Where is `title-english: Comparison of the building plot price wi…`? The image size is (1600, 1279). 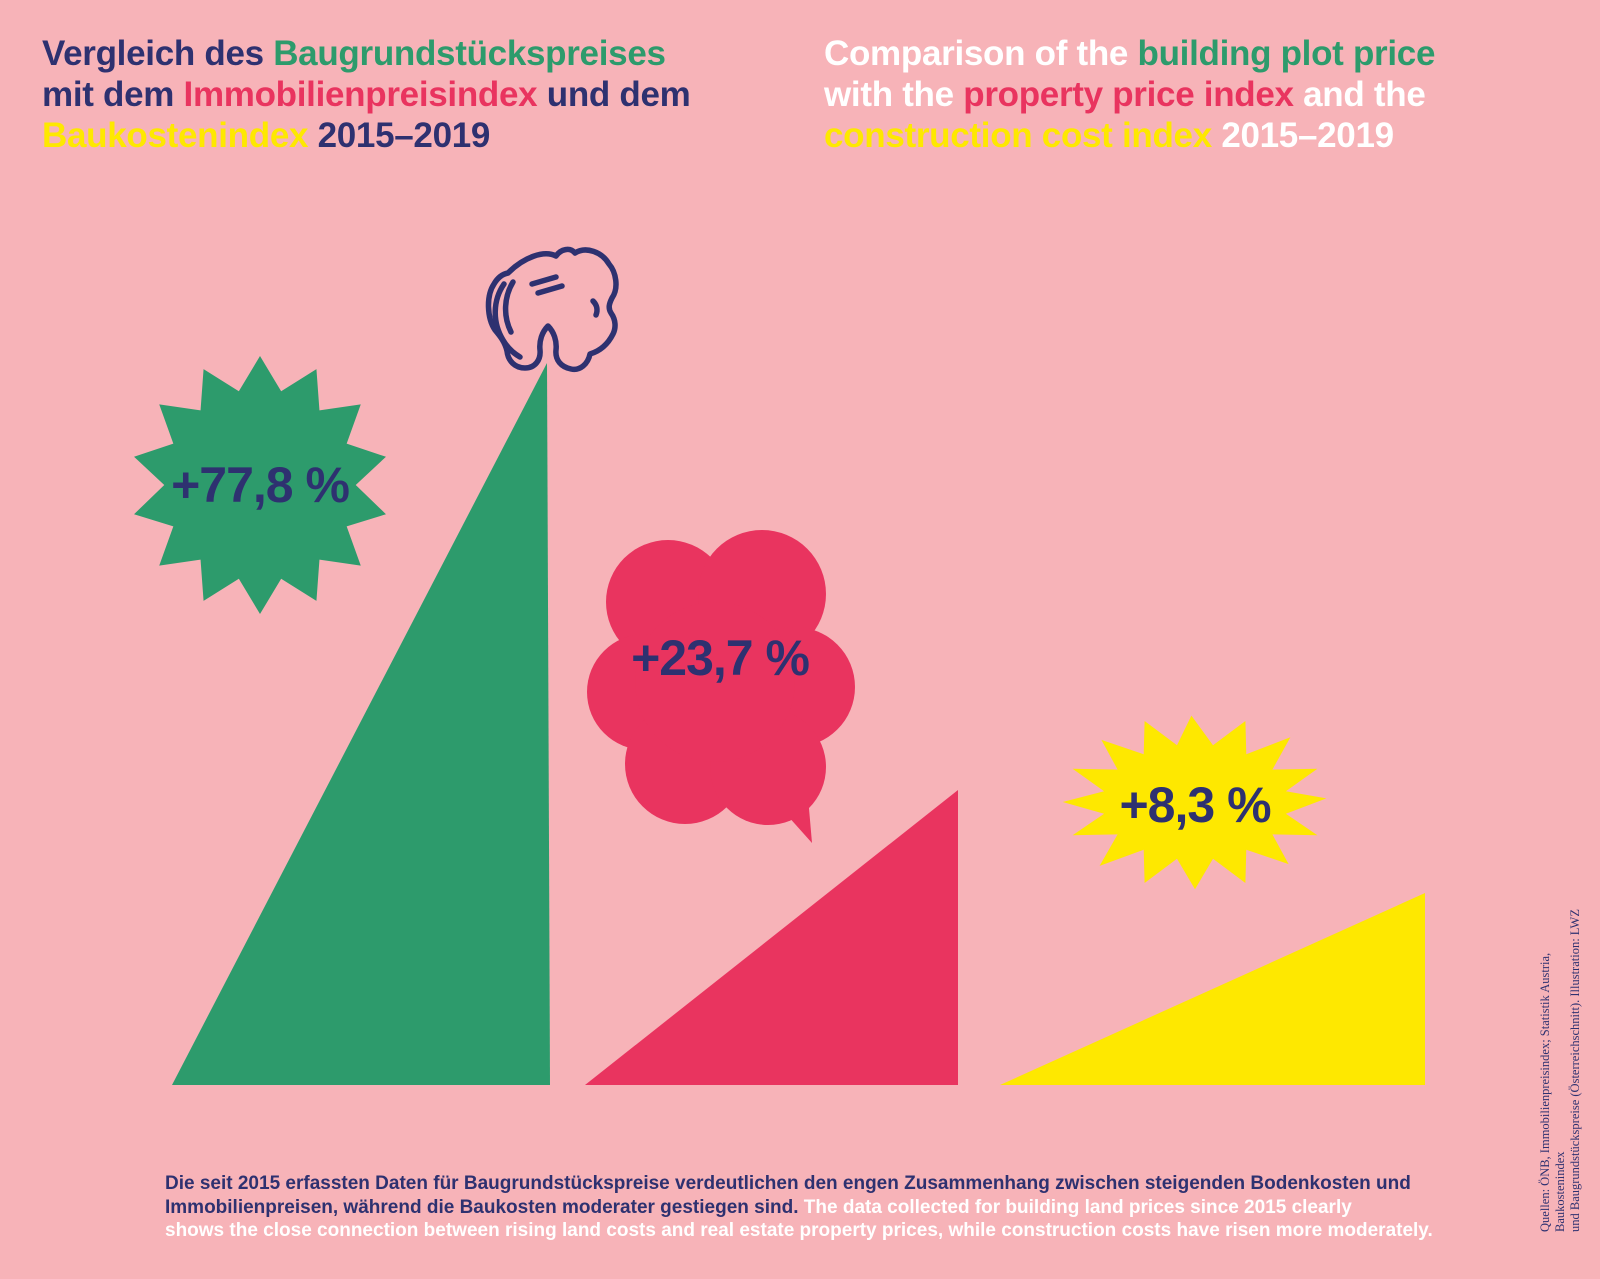
title-english: Comparison of the building plot price wi… is located at coordinates (1129, 94).